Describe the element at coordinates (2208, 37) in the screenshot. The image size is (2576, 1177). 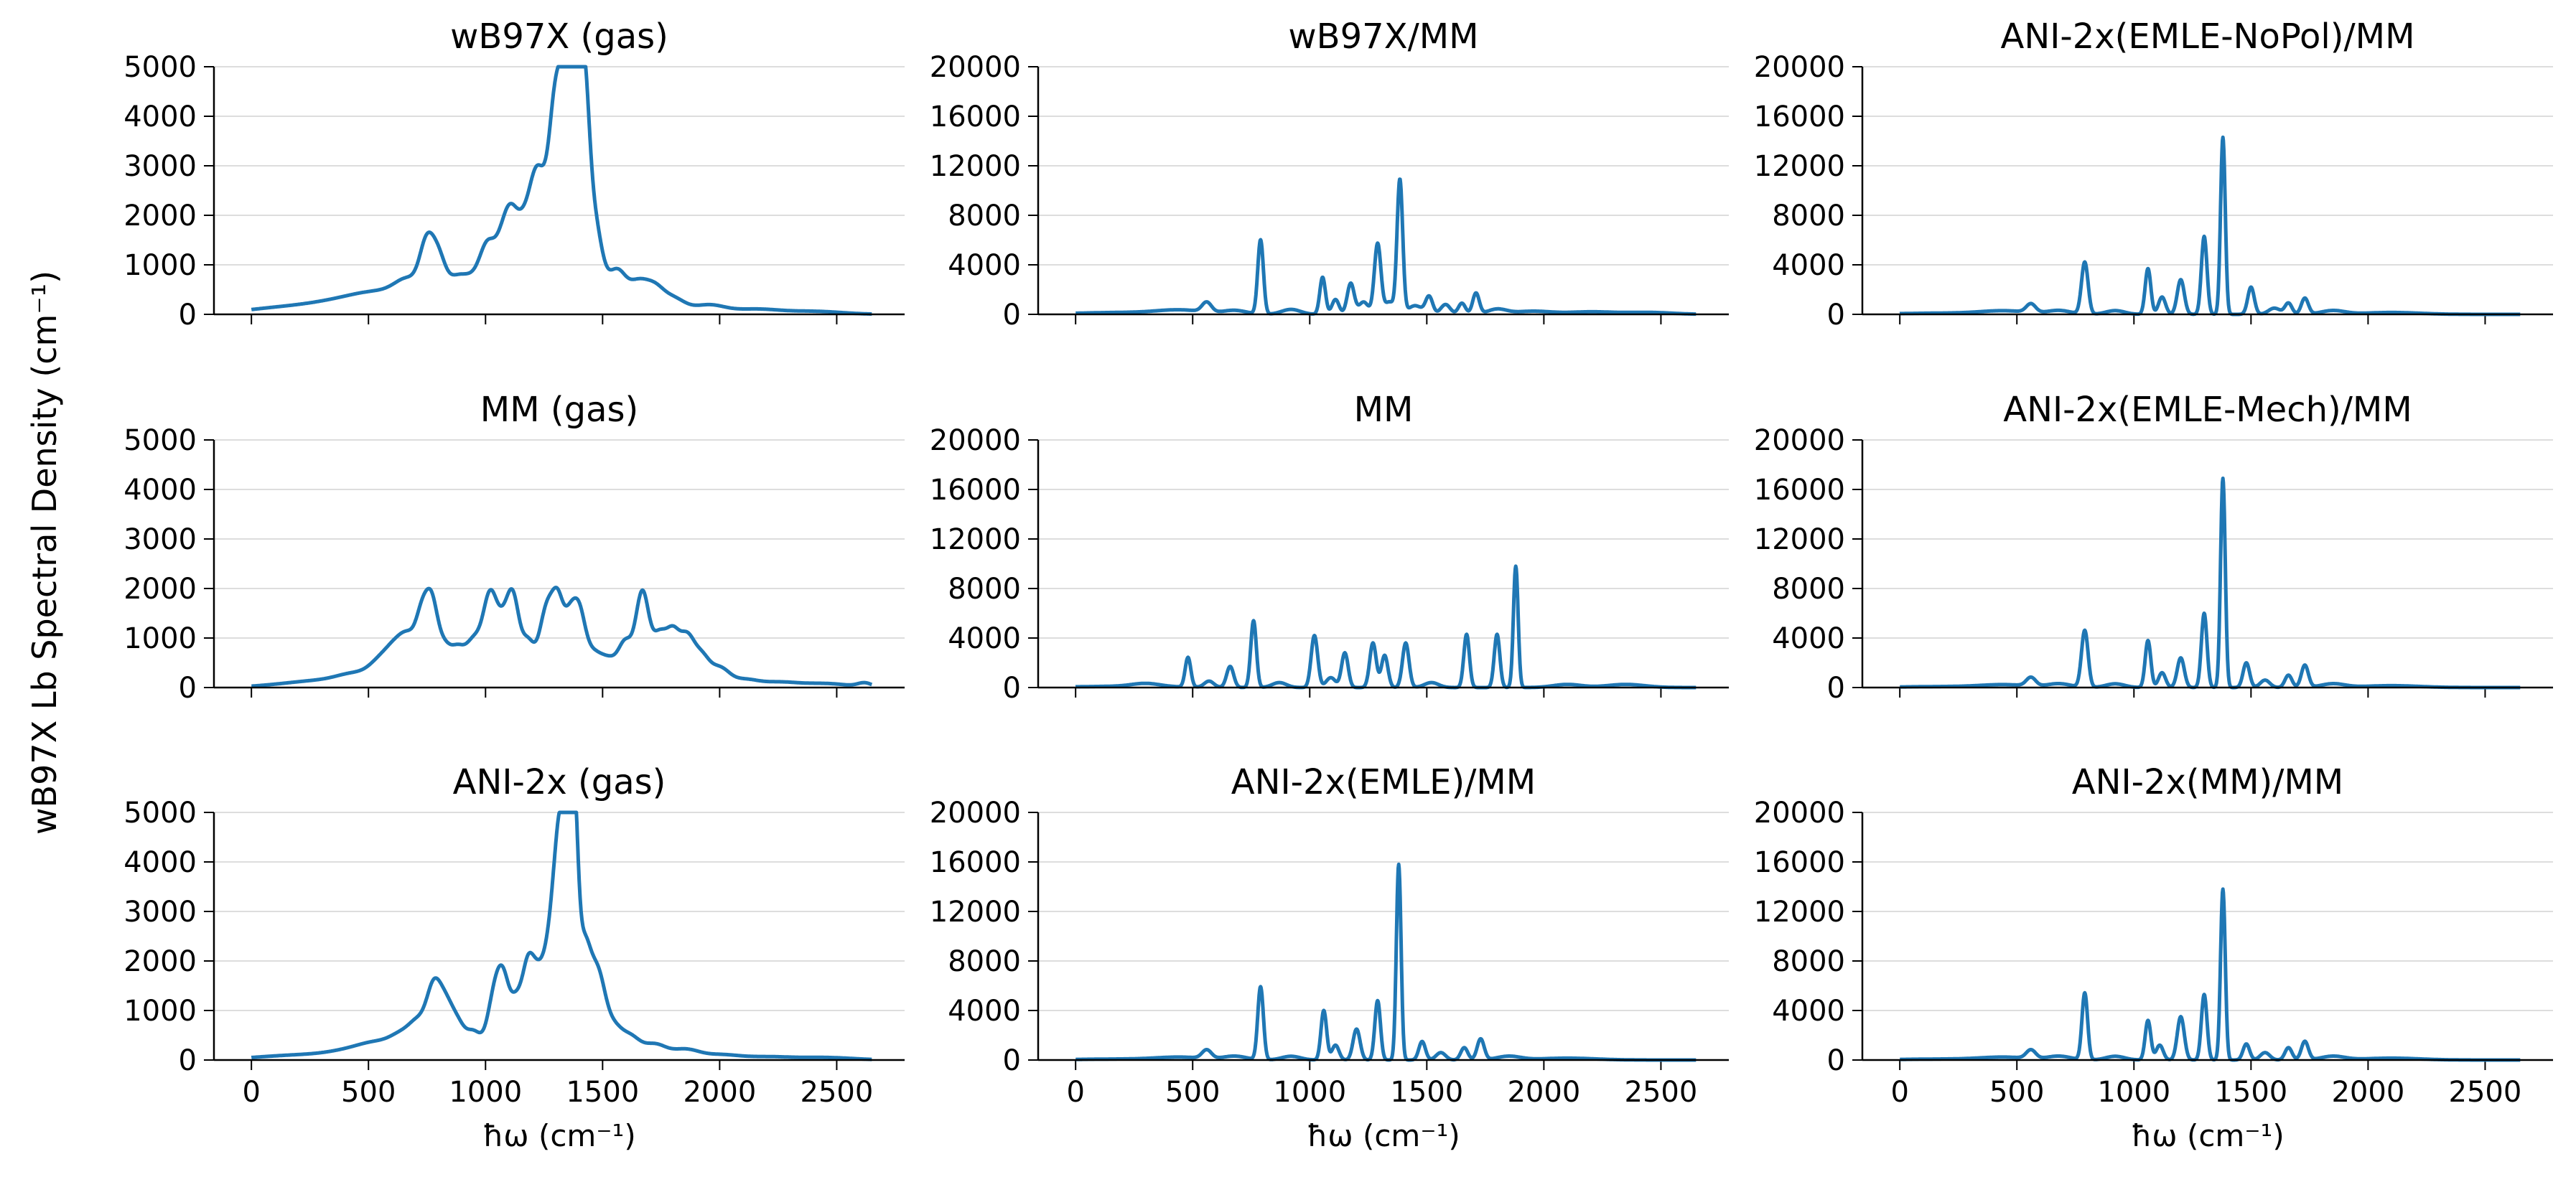
I see `panel-title: ANI-2x(EMLE-NoPol)/MM` at that location.